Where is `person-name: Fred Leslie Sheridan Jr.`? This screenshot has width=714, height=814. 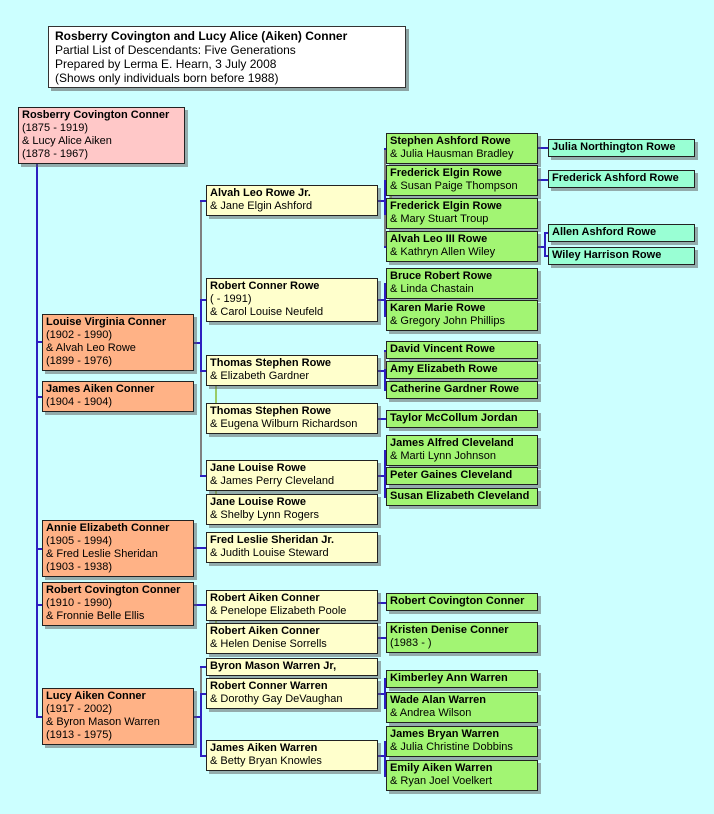 person-name: Fred Leslie Sheridan Jr. is located at coordinates (272, 540).